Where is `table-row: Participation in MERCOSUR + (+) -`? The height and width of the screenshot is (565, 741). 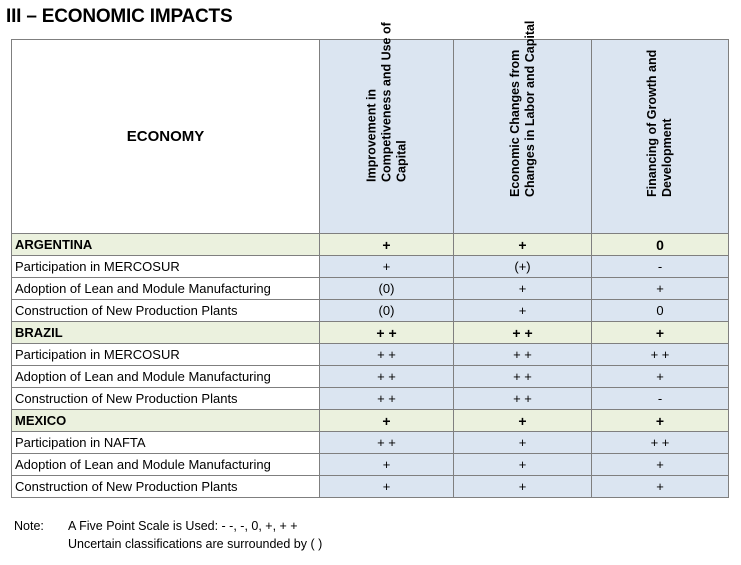 table-row: Participation in MERCOSUR + (+) - is located at coordinates (370, 266).